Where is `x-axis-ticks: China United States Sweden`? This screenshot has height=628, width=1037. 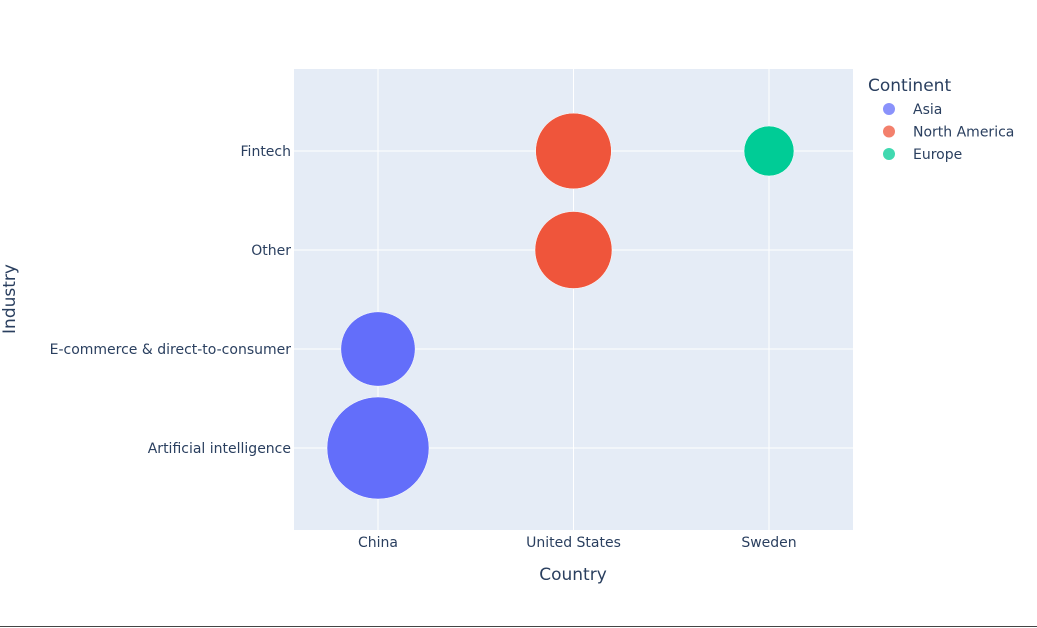
x-axis-ticks: China United States Sweden is located at coordinates (577, 543).